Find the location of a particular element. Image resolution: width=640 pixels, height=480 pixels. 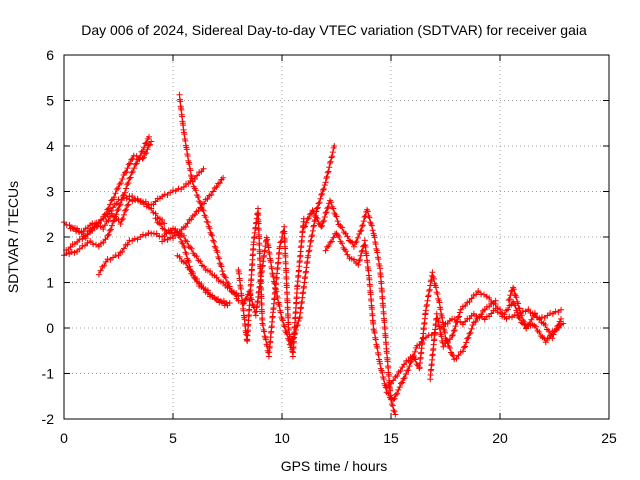

x-tick-label: 10 is located at coordinates (282, 438).